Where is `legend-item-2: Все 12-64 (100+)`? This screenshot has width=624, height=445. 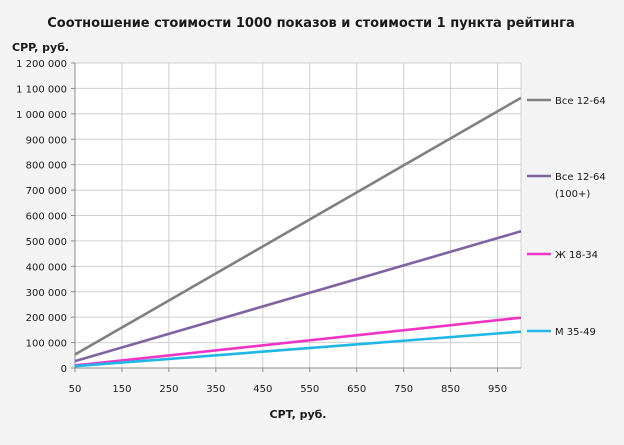
legend-item-2: Все 12-64 (100+) is located at coordinates (566, 186).